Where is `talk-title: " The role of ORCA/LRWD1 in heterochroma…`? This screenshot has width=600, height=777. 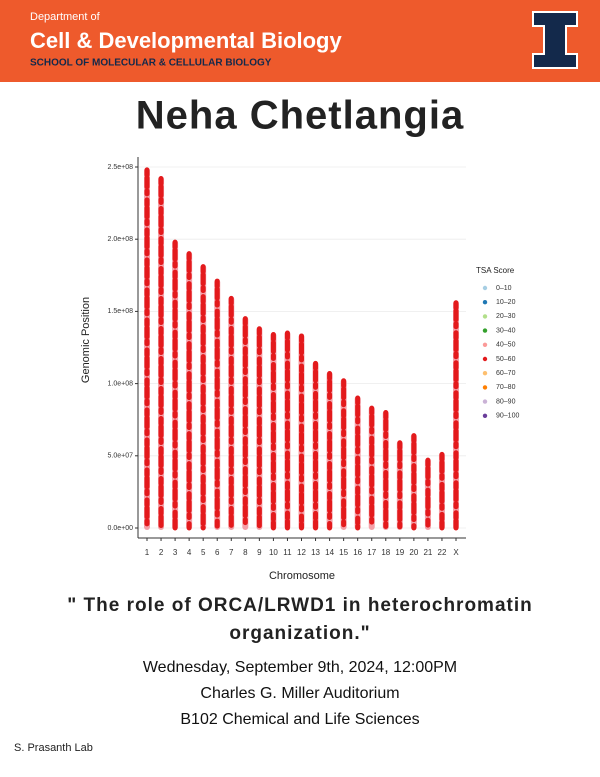
talk-title: " The role of ORCA/LRWD1 in heterochroma… is located at coordinates (299, 605).